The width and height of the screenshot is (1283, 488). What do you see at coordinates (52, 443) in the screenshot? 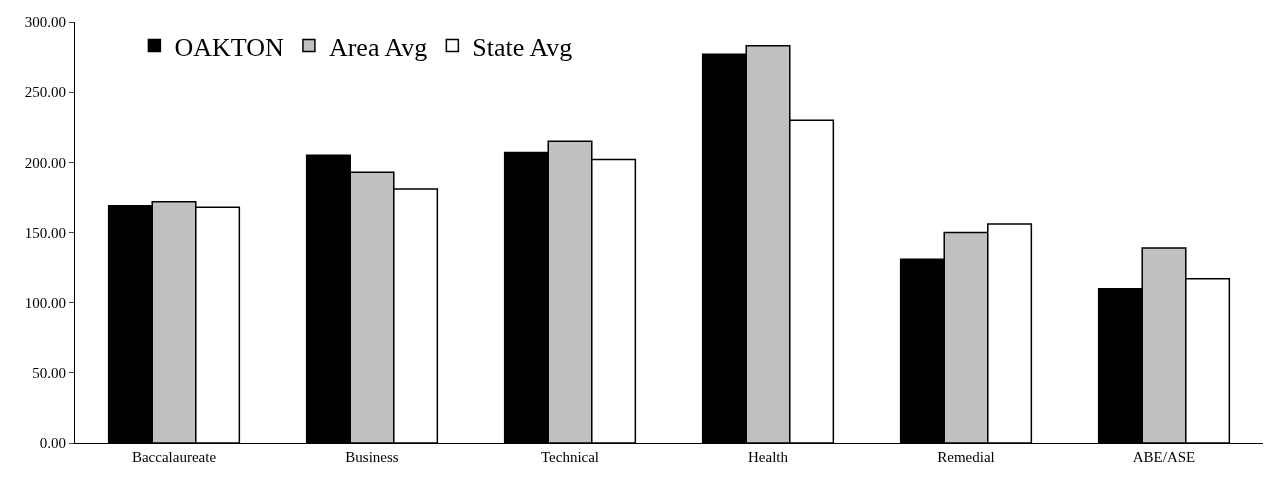
I see `y-tick-label: 0.00` at bounding box center [52, 443].